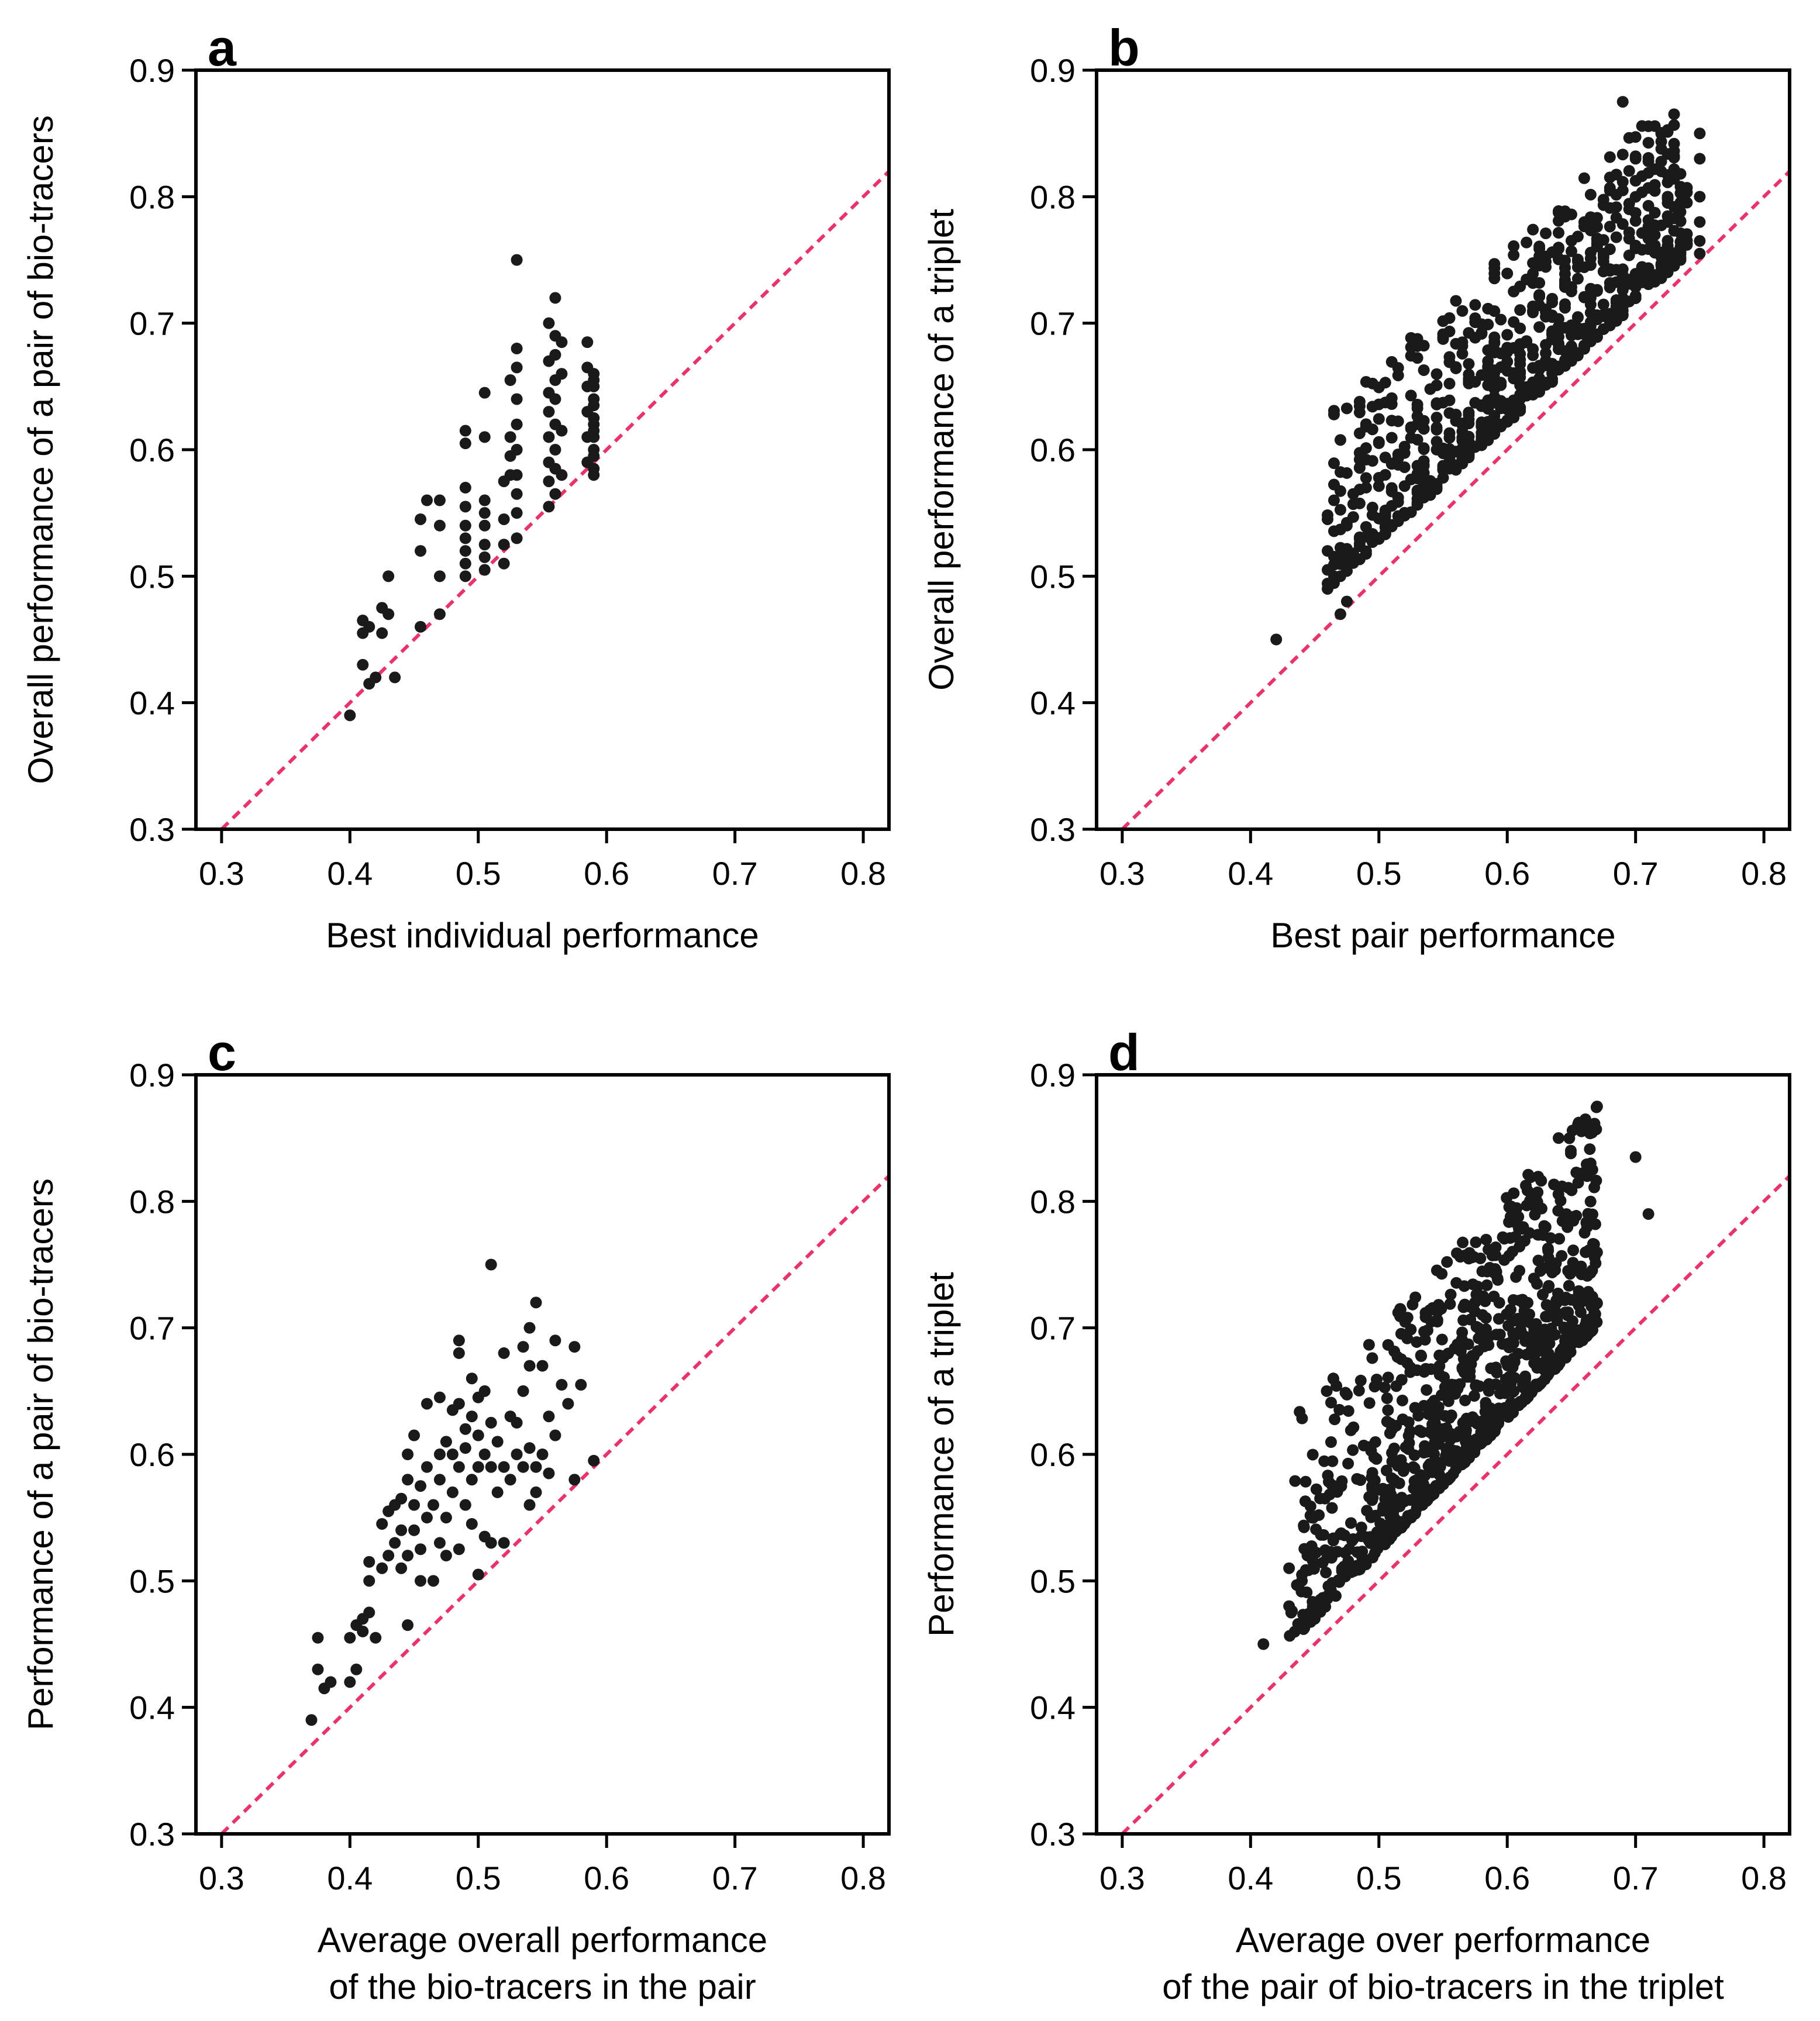 This screenshot has width=1820, height=2021. I want to click on y-tick-label: 0.7, so click(152, 323).